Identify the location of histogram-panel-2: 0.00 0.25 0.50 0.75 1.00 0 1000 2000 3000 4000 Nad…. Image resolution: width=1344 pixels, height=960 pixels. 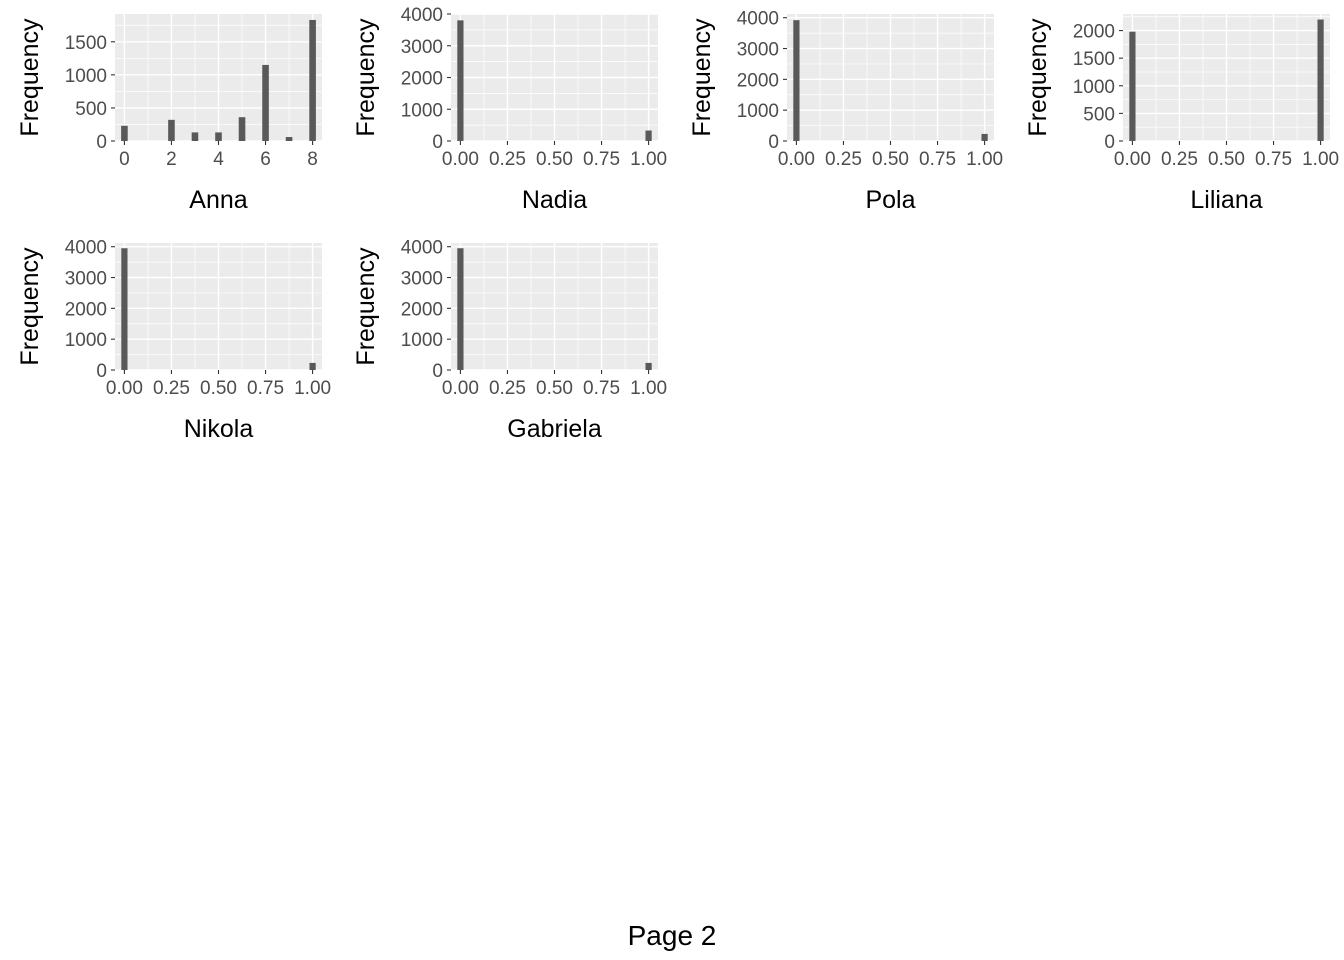
(509, 109).